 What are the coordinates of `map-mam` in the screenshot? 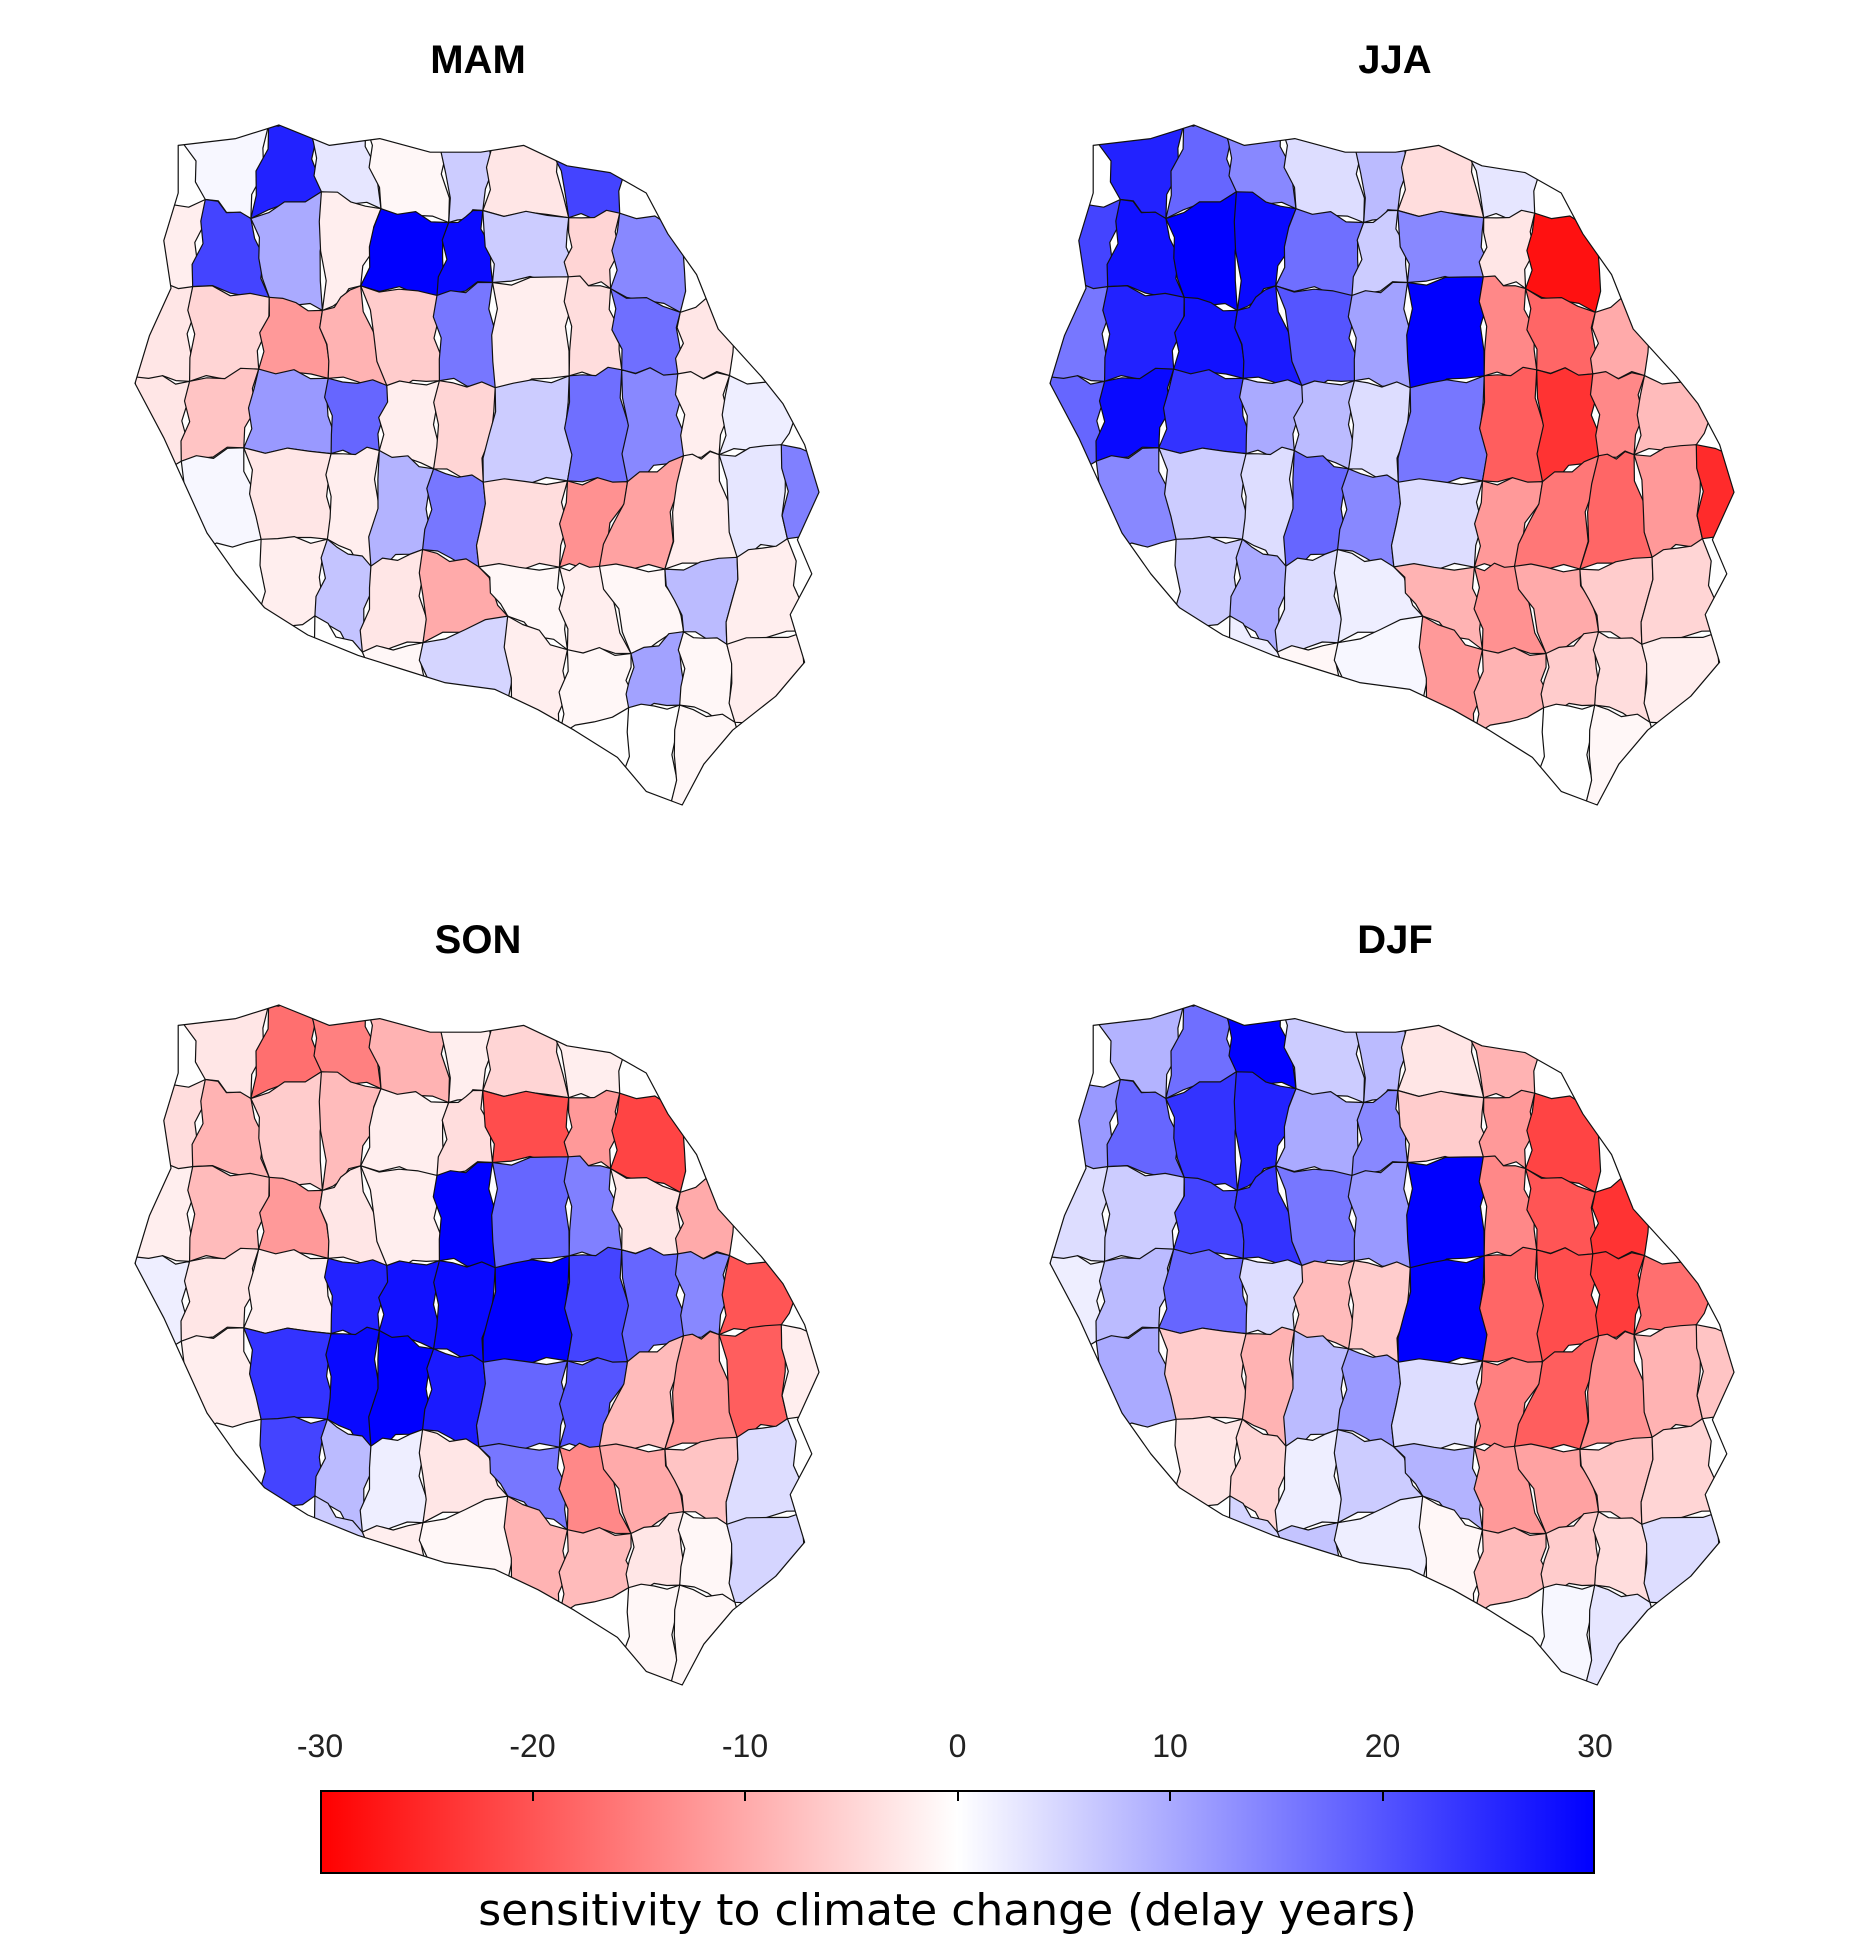 It's located at (477, 465).